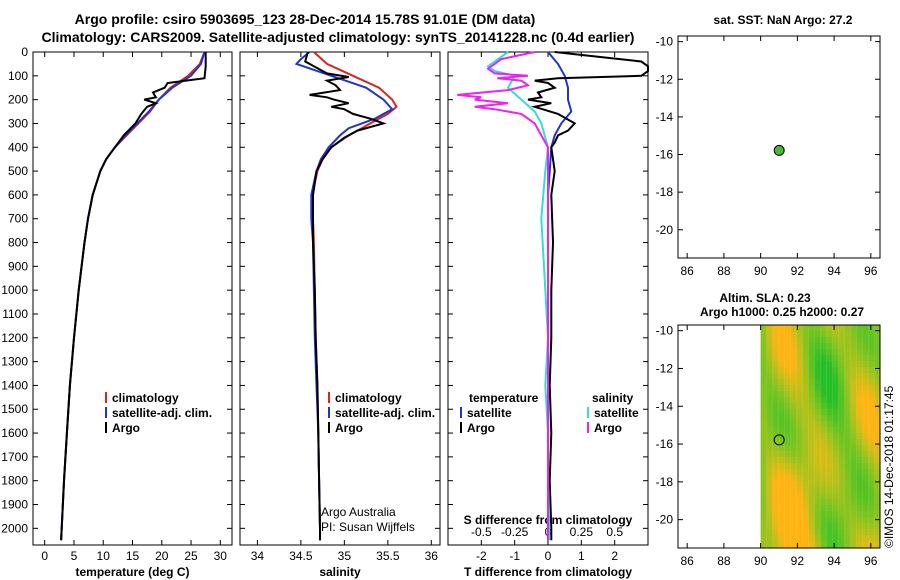 This screenshot has height=580, width=900. What do you see at coordinates (834, 561) in the screenshot?
I see `map-x-tick-label: 94` at bounding box center [834, 561].